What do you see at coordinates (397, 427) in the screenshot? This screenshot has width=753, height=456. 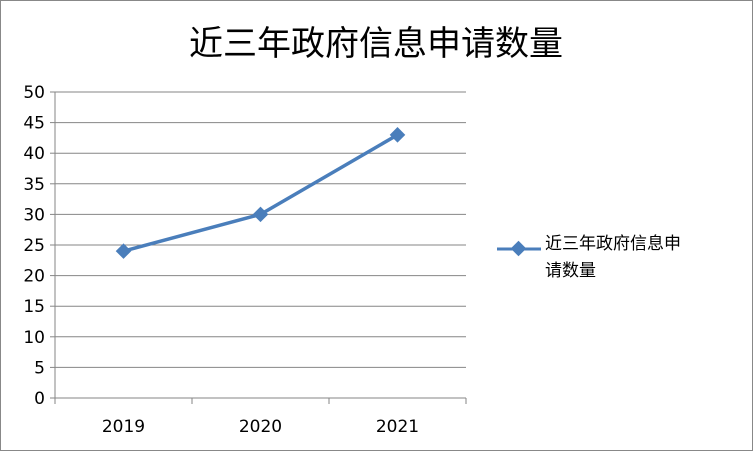 I see `x-tick-label: 2021` at bounding box center [397, 427].